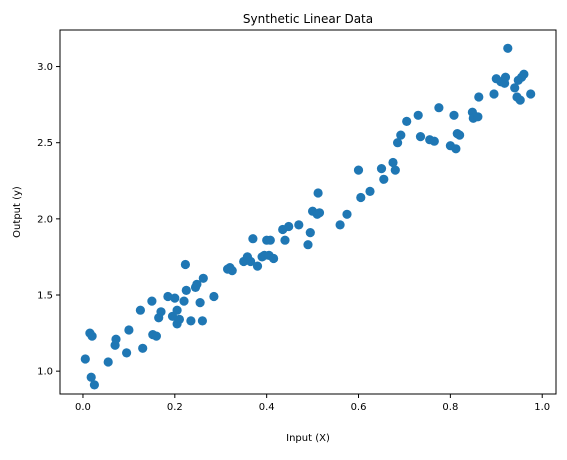  I want to click on x-axis-label: Input (X), so click(308, 438).